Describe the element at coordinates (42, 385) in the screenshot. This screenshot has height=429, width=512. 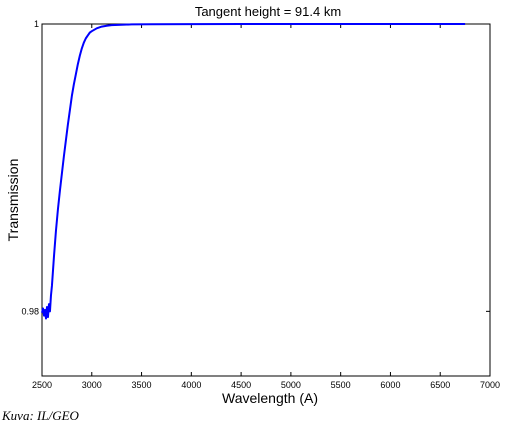
I see `x-tick-label: 2500` at that location.